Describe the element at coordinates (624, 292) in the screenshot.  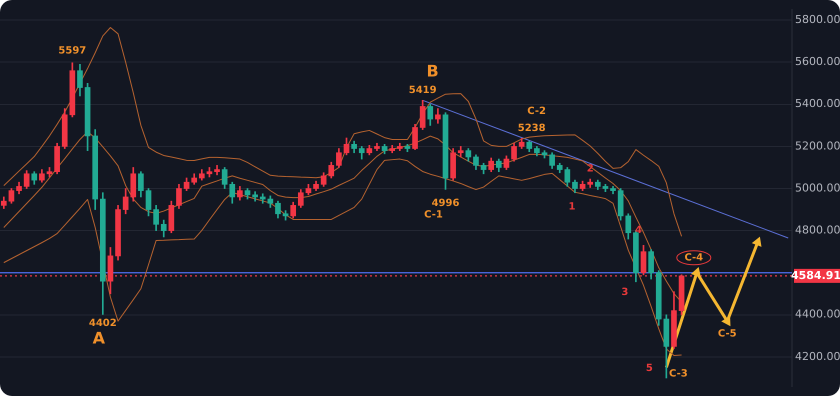
I see `annotation: 3` at that location.